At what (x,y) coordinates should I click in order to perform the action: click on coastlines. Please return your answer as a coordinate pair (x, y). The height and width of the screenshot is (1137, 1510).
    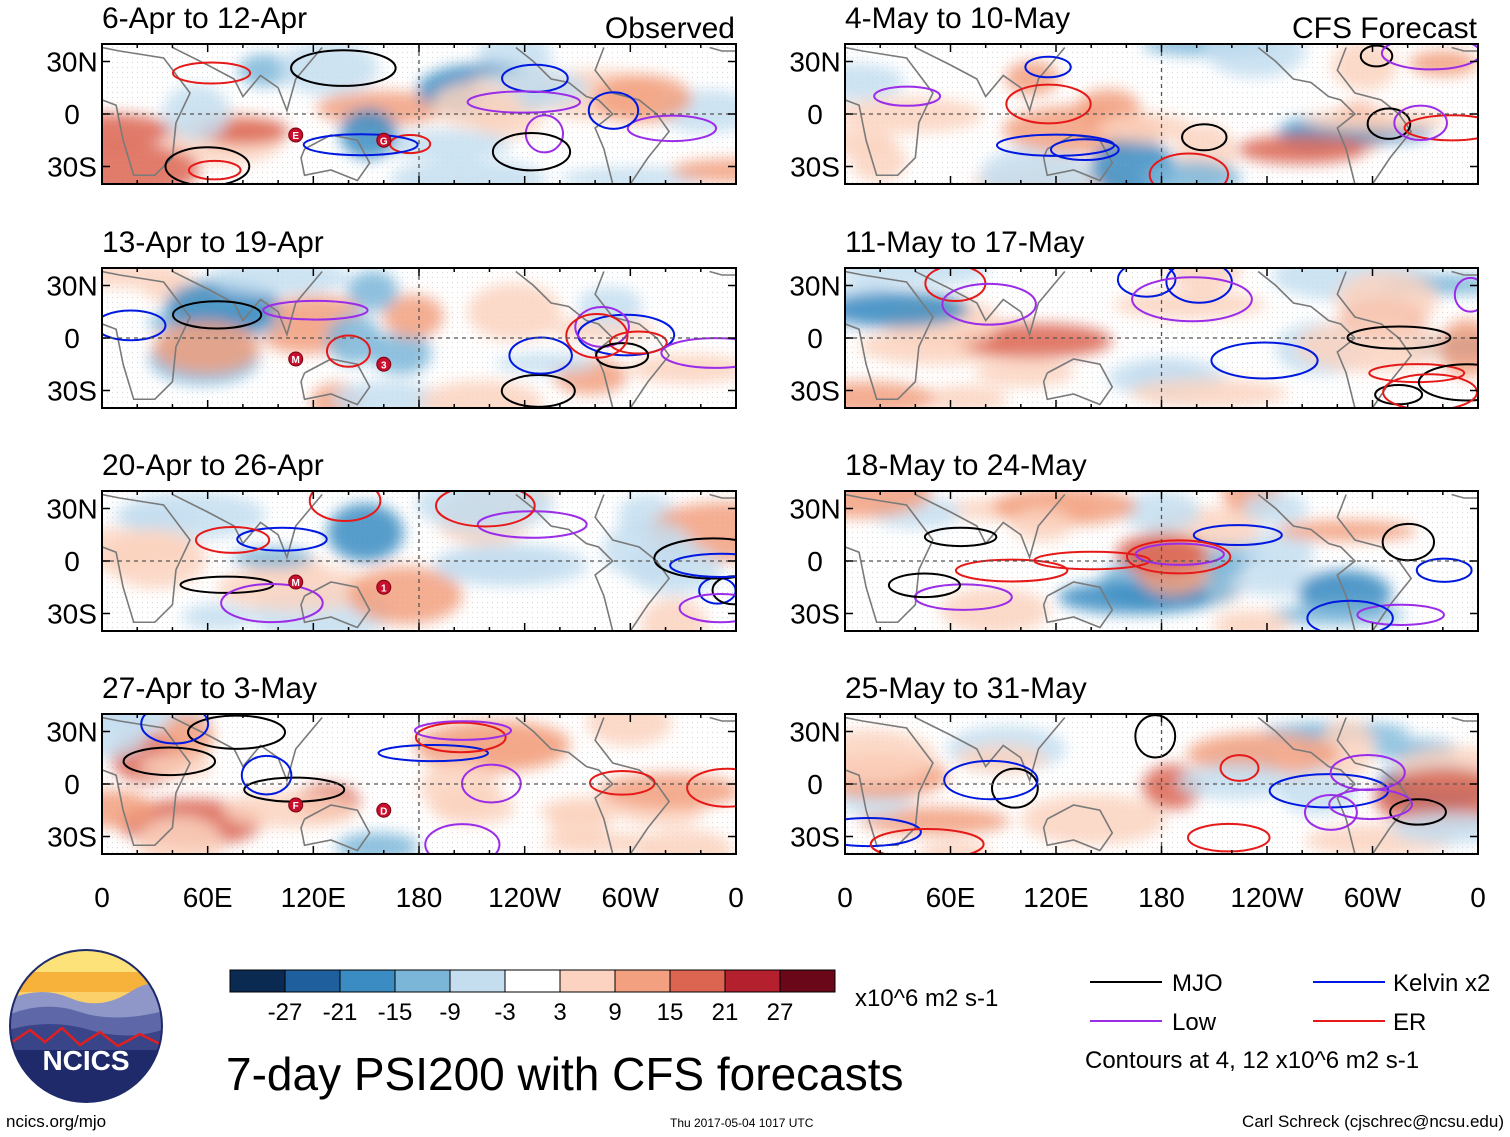
    Looking at the image, I should click on (1161, 562).